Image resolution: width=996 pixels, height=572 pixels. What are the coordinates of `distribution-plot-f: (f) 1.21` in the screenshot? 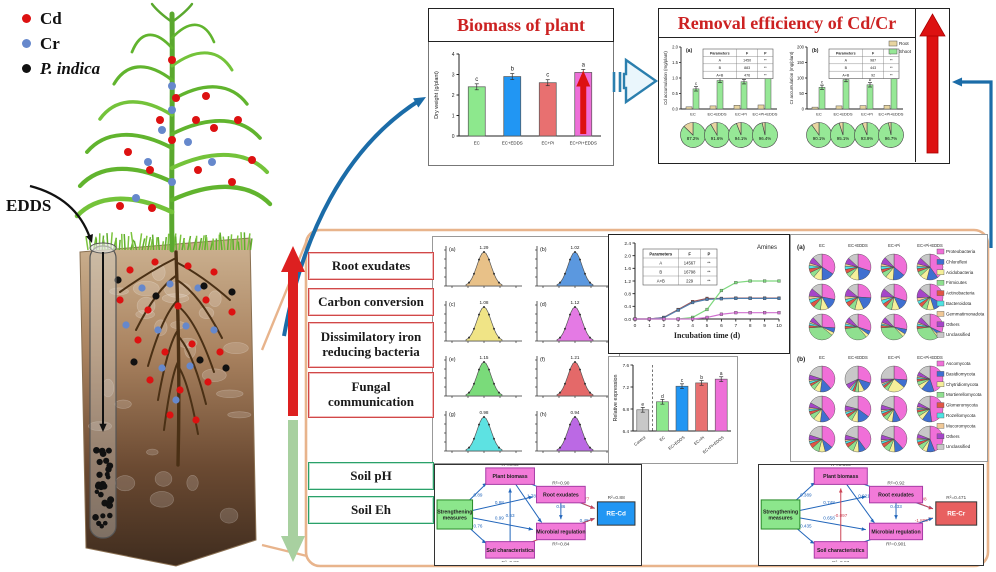 It's located at (574, 376).